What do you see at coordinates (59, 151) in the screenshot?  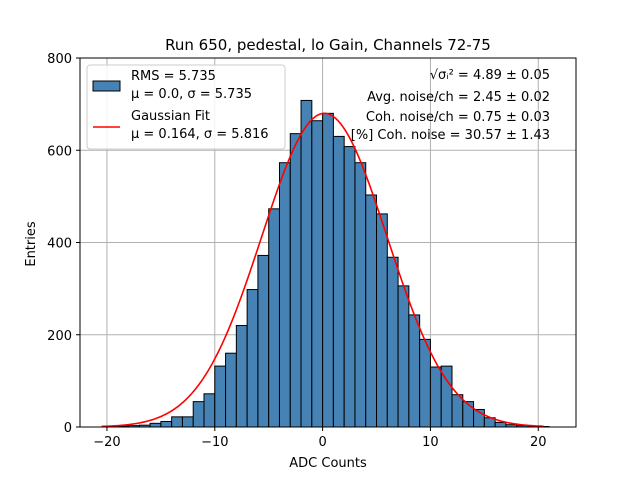 I see `y-tick-label: 600` at bounding box center [59, 151].